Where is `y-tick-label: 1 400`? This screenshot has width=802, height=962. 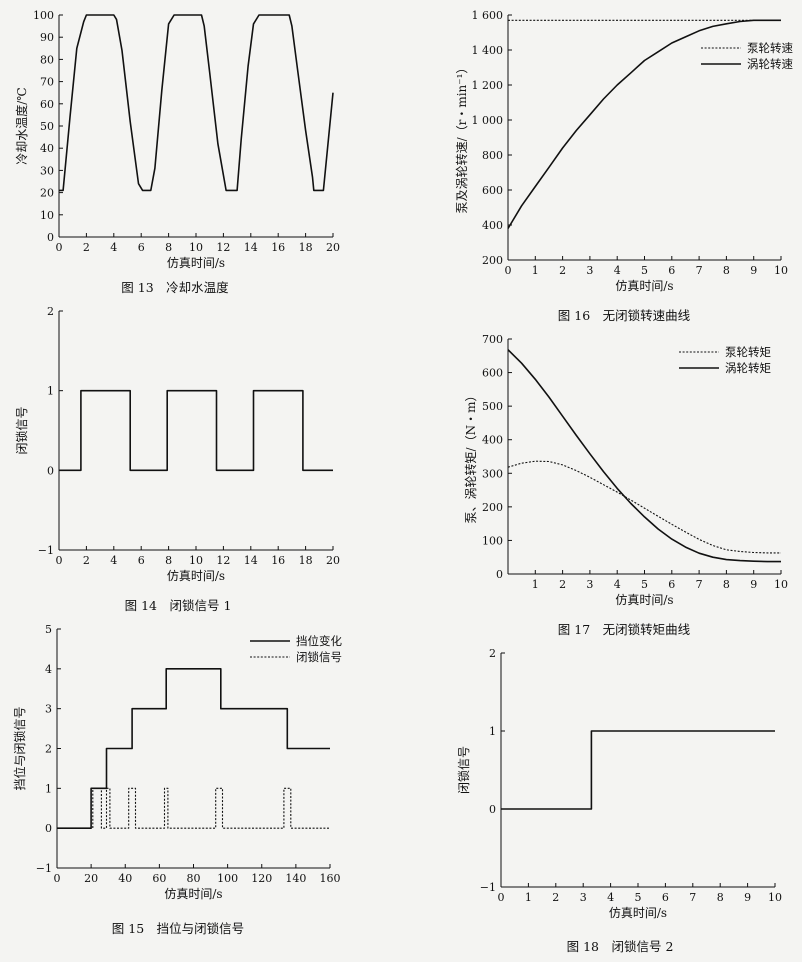
y-tick-label: 1 400 is located at coordinates (488, 50).